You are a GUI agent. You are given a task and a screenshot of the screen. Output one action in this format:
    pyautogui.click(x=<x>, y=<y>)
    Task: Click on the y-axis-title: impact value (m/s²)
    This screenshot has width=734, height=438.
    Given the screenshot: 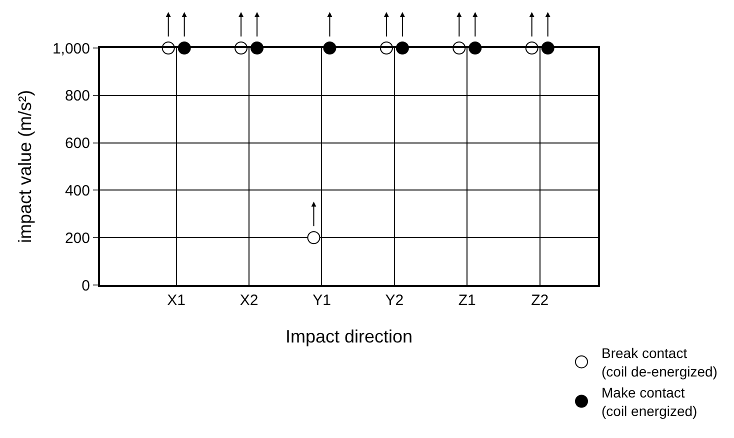 What is the action you would take?
    pyautogui.click(x=25, y=167)
    